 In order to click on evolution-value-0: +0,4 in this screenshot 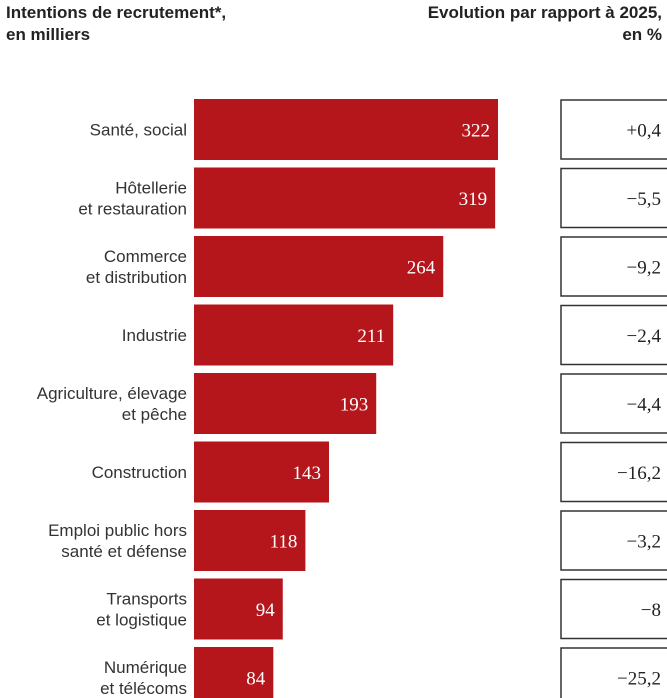, I will do `click(644, 131)`.